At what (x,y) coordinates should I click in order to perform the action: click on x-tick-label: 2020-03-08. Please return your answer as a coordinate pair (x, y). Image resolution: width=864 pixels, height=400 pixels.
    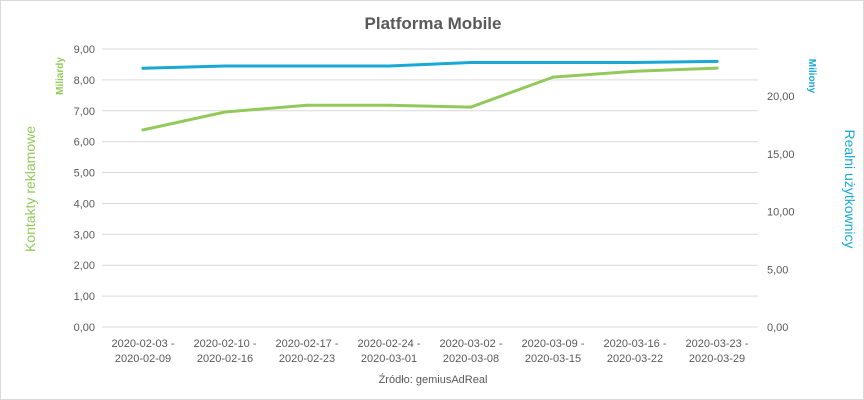
    Looking at the image, I should click on (471, 359).